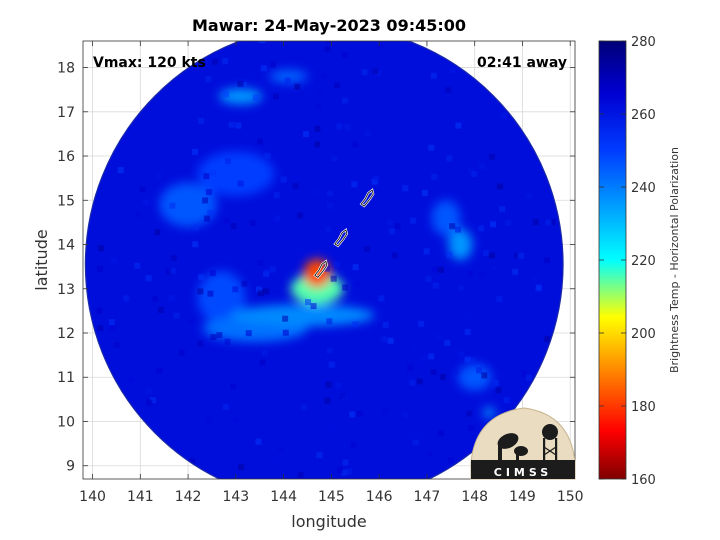 Image resolution: width=720 pixels, height=540 pixels. What do you see at coordinates (328, 521) in the screenshot?
I see `x-axis-label: longitude` at bounding box center [328, 521].